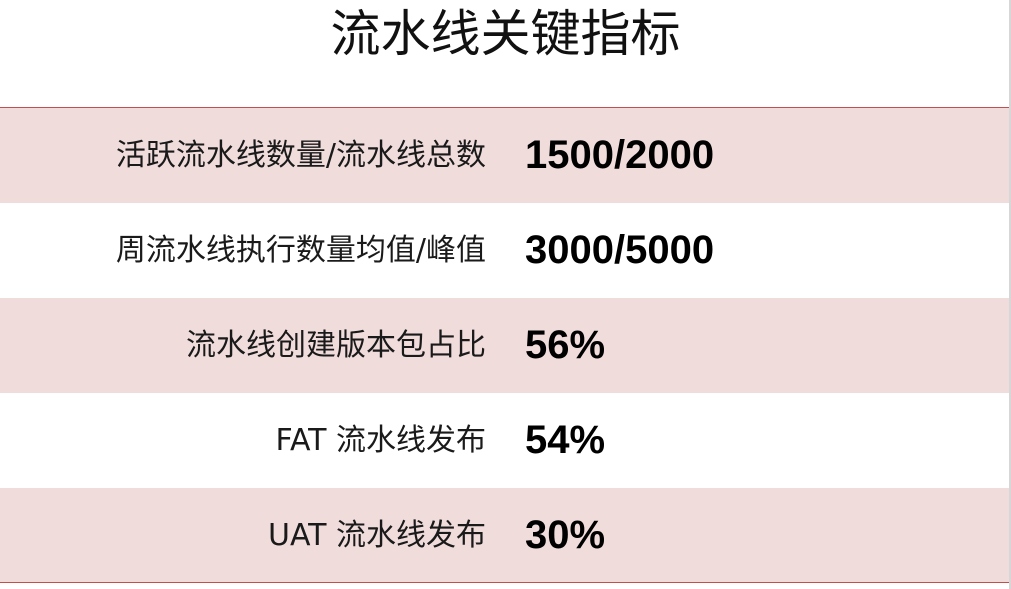  What do you see at coordinates (505, 34) in the screenshot?
I see `page-title: 流水线关键指标` at bounding box center [505, 34].